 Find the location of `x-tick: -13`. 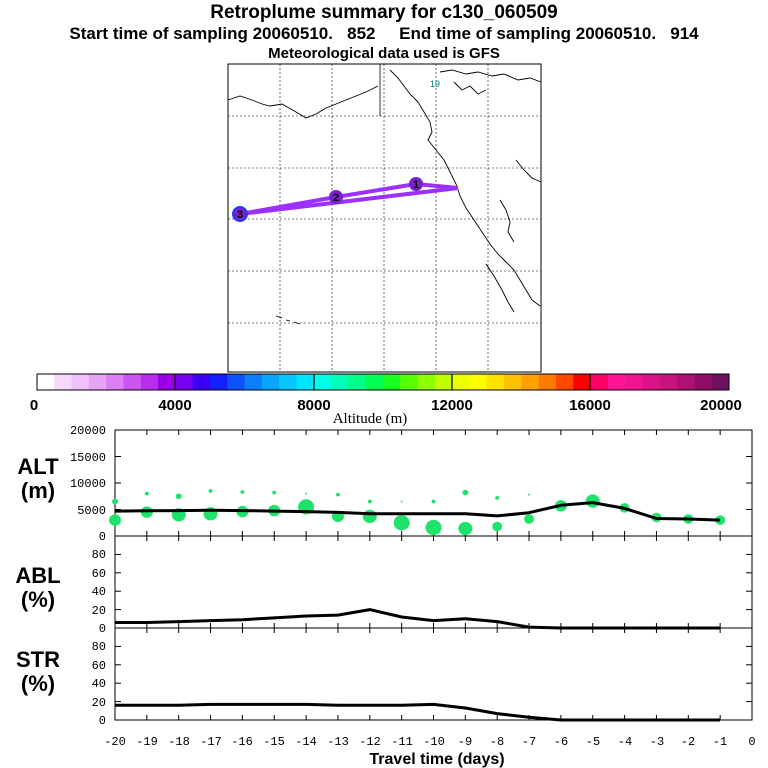

x-tick: -13 is located at coordinates (338, 742).